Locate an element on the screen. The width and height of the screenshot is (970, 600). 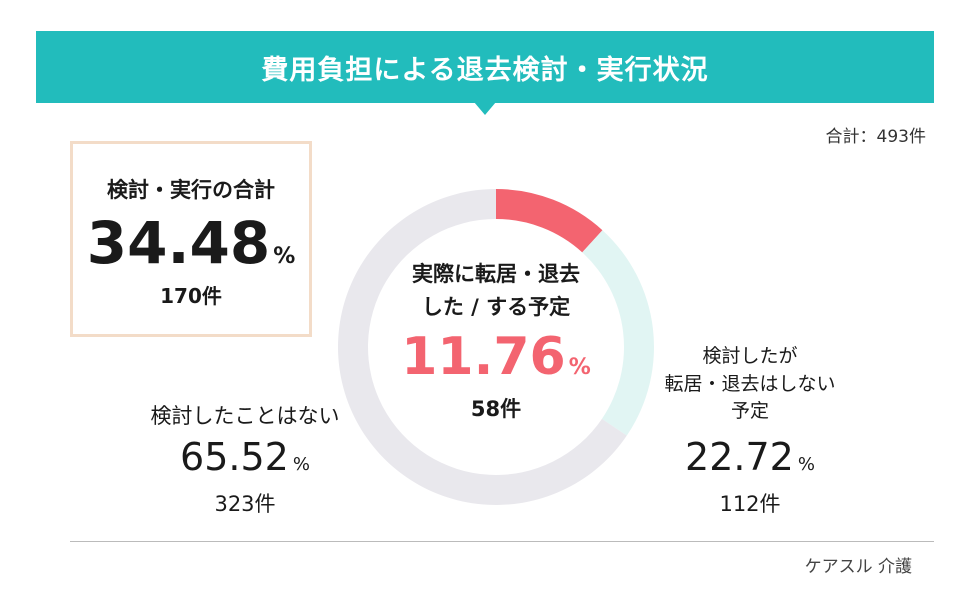
center-label-block: 実際に転居・退去 した / する予定 11.76% 58件 is located at coordinates (496, 340).